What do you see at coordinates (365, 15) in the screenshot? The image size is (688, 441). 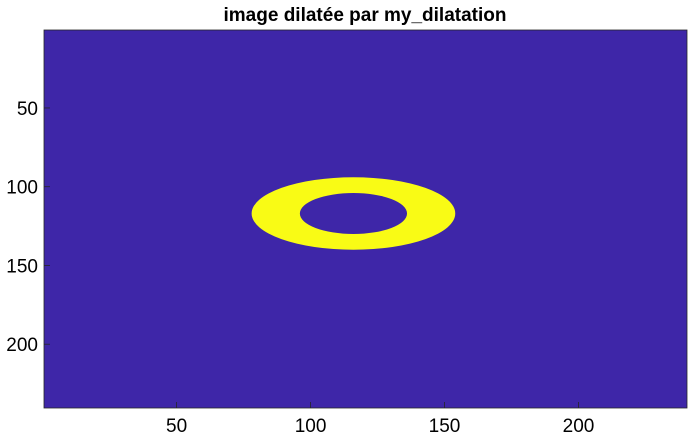 I see `plot-title: image dilatée par my_dilatation` at bounding box center [365, 15].